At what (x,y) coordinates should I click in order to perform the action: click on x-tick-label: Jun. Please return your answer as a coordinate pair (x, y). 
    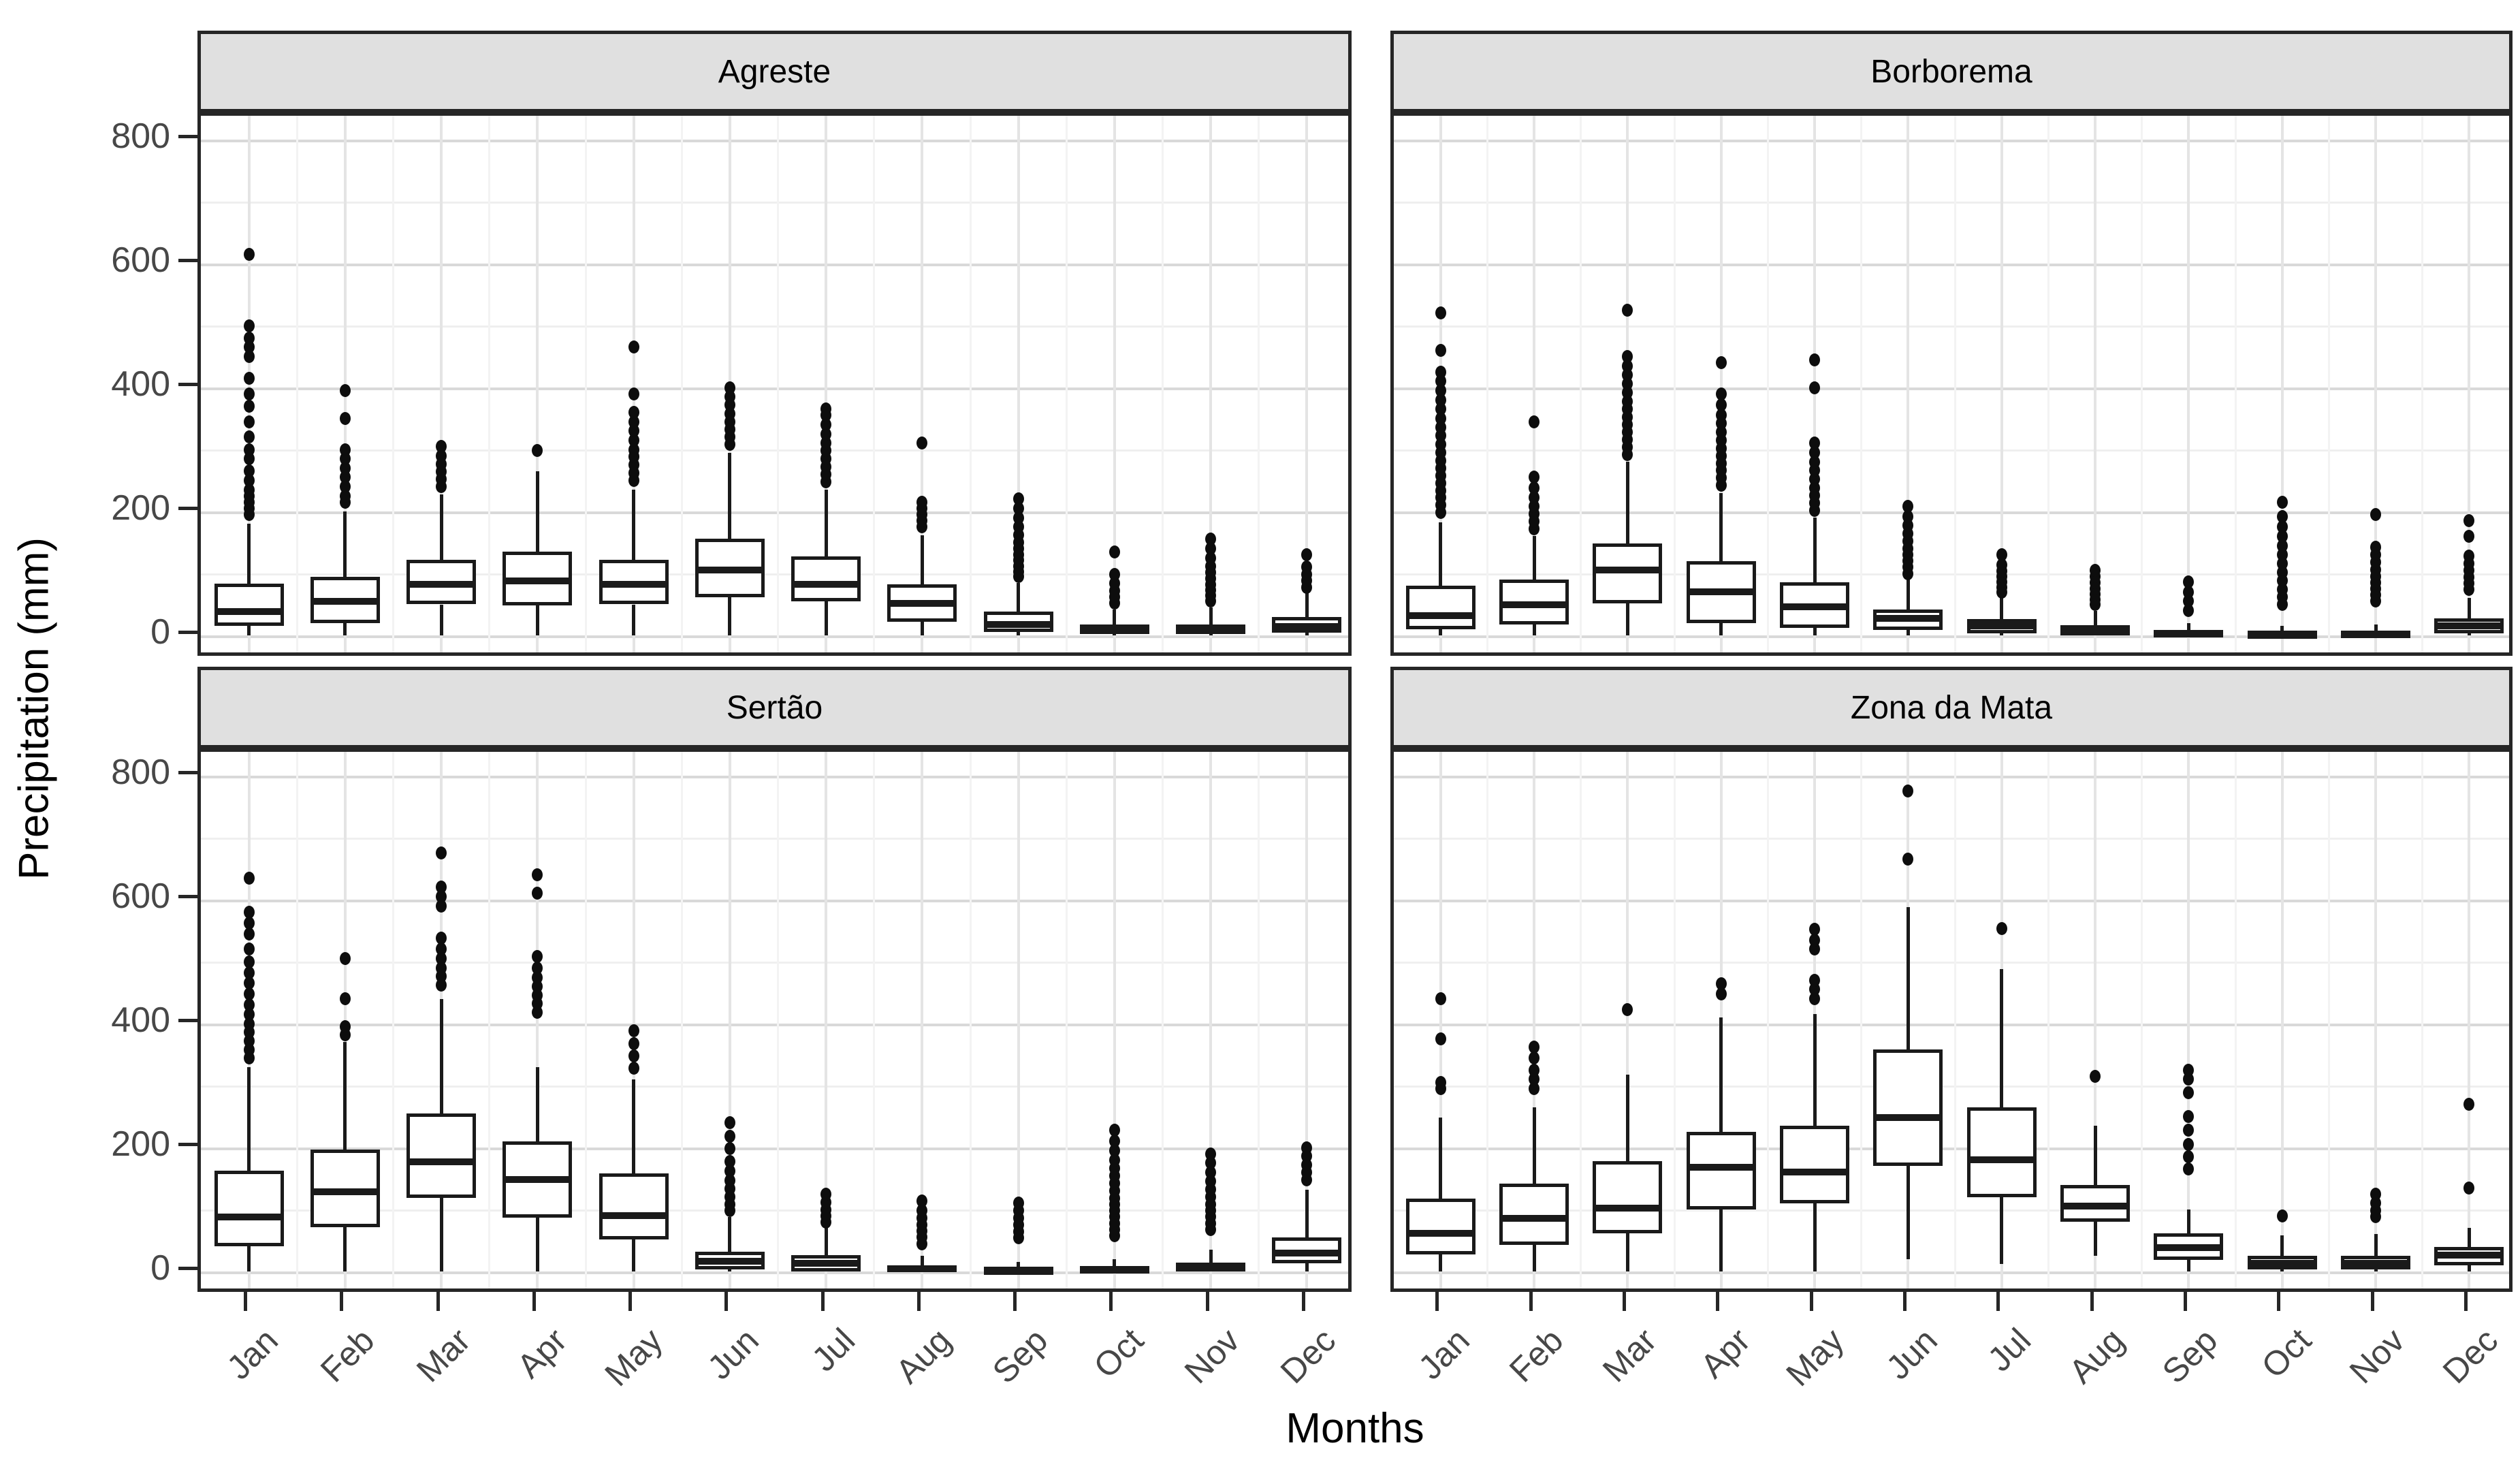
    Looking at the image, I should click on (733, 1353).